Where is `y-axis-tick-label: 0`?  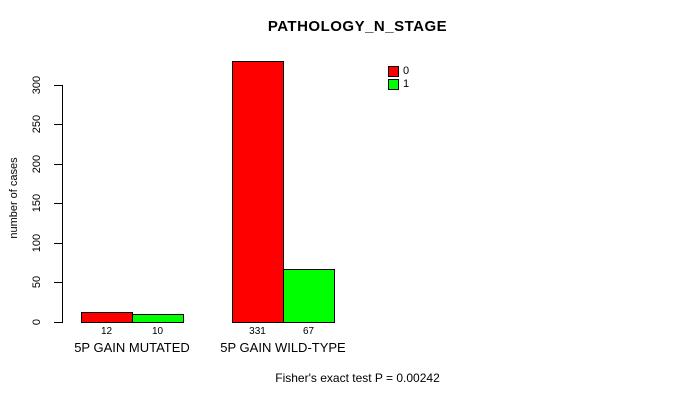
y-axis-tick-label: 0 is located at coordinates (37, 321).